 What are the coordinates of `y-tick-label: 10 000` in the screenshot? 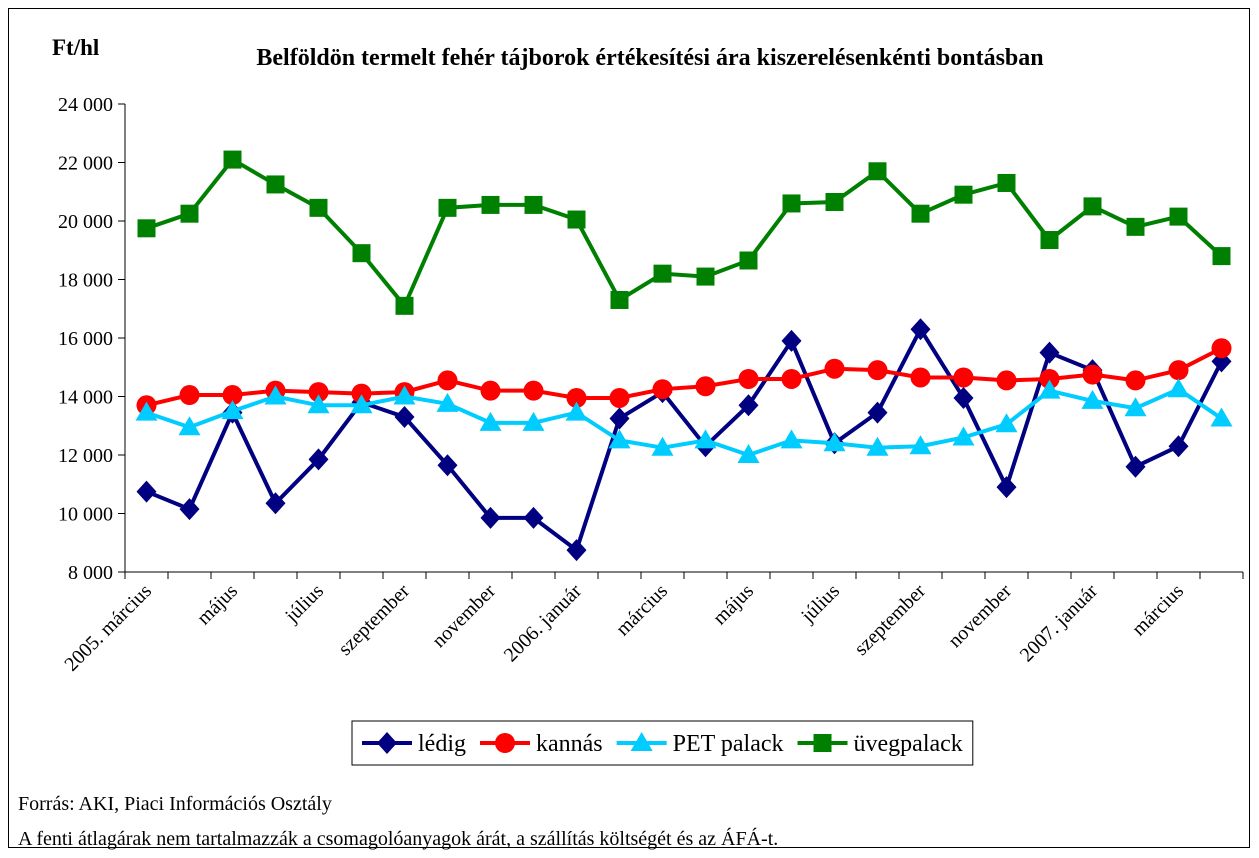 It's located at (85, 515).